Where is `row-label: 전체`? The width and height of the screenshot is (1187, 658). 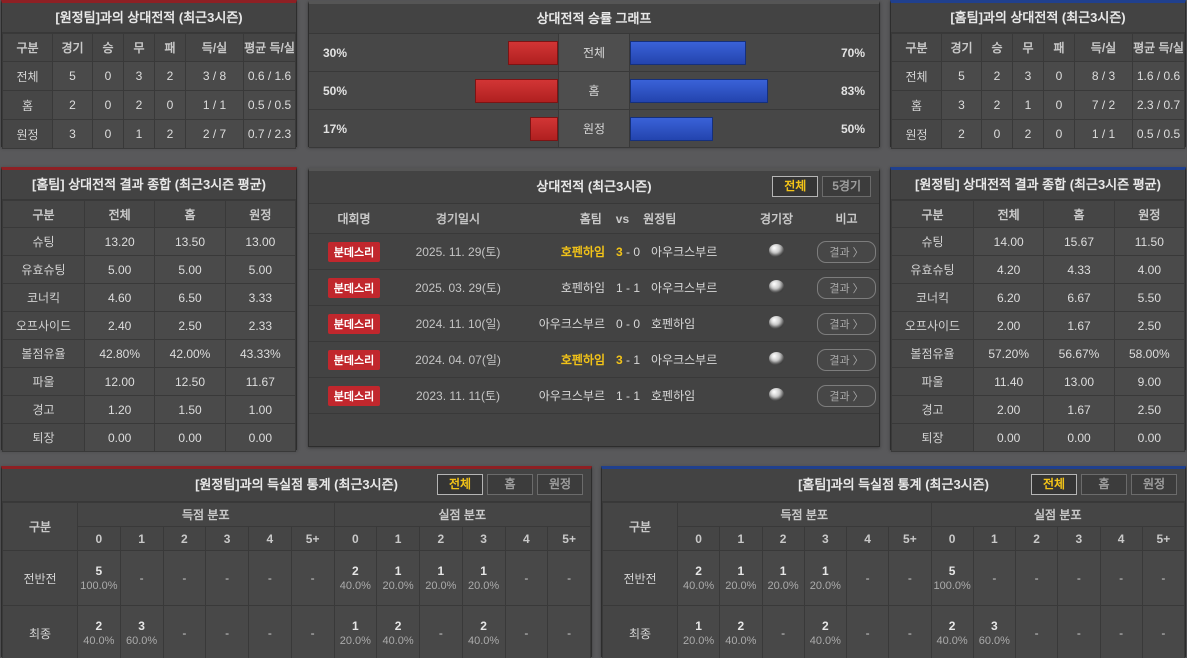
row-label: 전체 is located at coordinates (27, 76).